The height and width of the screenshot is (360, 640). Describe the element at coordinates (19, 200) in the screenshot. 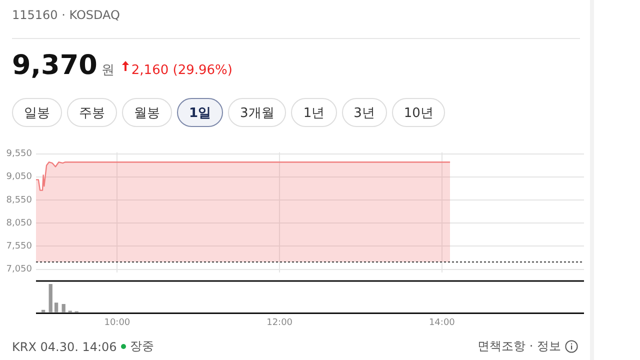

I see `y-tick-label: 8,550` at that location.